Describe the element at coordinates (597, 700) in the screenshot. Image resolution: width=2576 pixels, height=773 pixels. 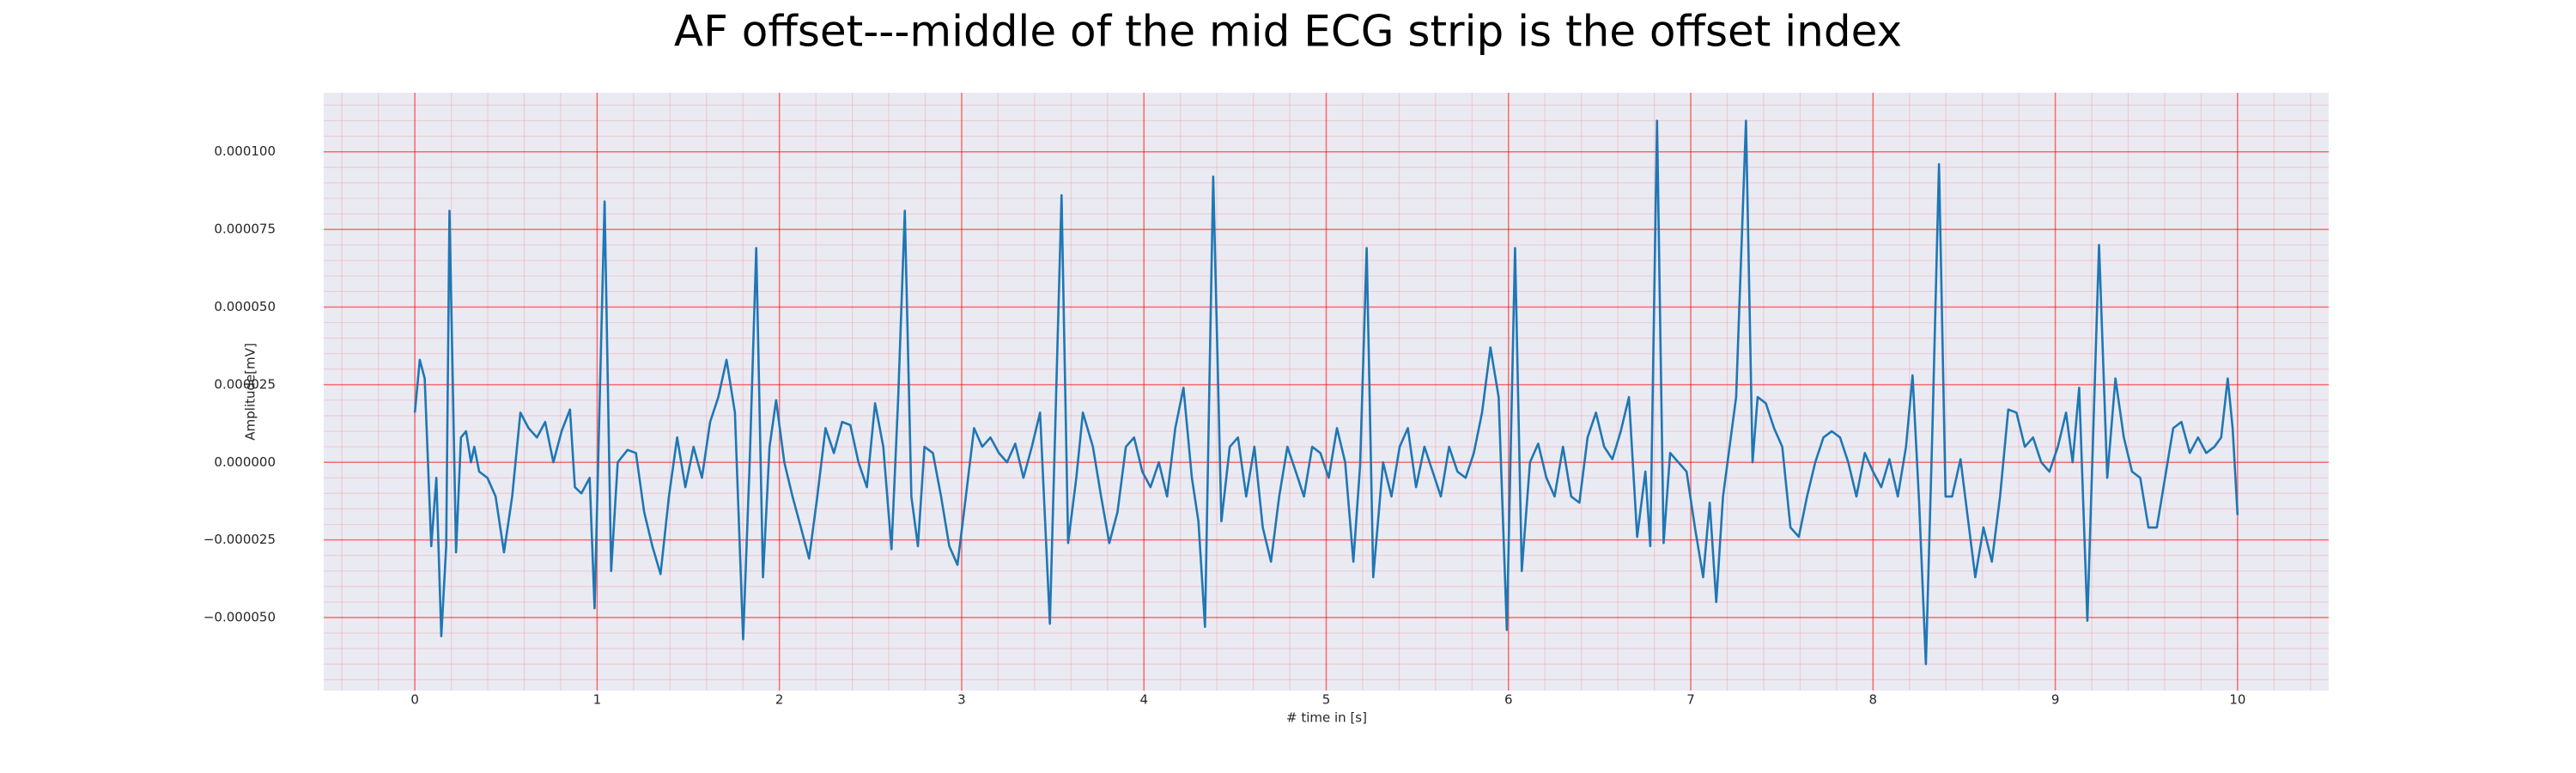
I see `x-tick-label: 1` at that location.